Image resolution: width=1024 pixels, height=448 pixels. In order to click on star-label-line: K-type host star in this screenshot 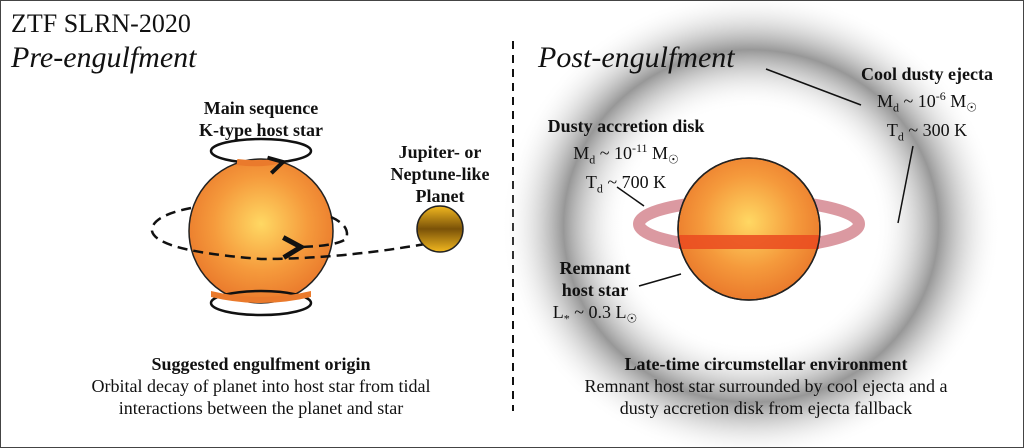, I will do `click(261, 130)`.